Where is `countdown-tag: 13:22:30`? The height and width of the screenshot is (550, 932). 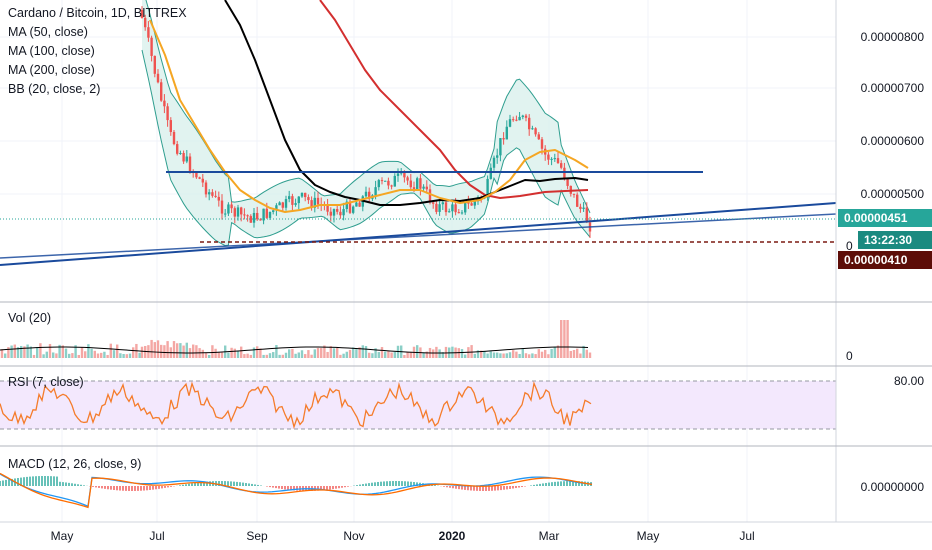
countdown-tag: 13:22:30 is located at coordinates (895, 240).